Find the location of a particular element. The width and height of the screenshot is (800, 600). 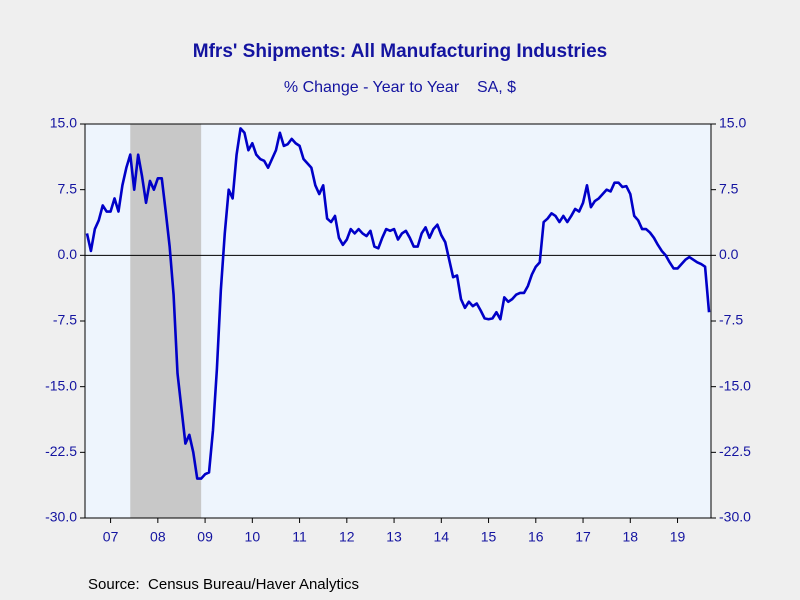

y2-tick-label: -15.0 is located at coordinates (735, 385).